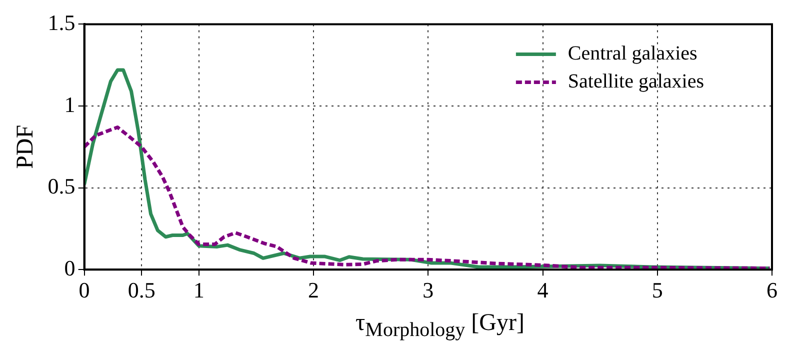 The width and height of the screenshot is (800, 350). I want to click on y-tick-label: 0, so click(70, 267).